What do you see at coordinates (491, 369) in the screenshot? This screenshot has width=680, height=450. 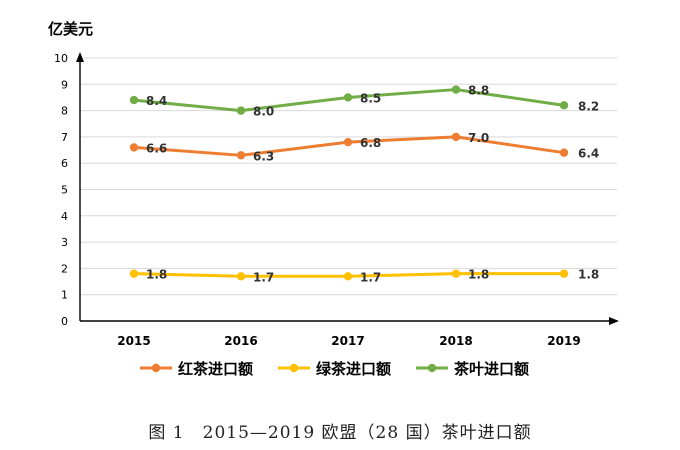 I see `legend-label: 茶叶进口额` at bounding box center [491, 369].